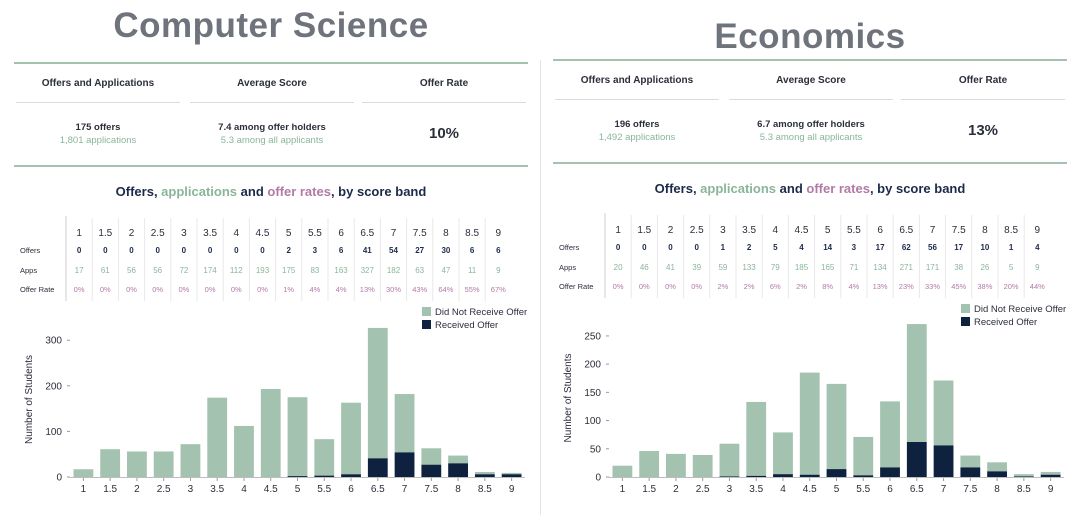 This screenshot has width=1080, height=521. I want to click on table-apps-value: 5, so click(1011, 267).